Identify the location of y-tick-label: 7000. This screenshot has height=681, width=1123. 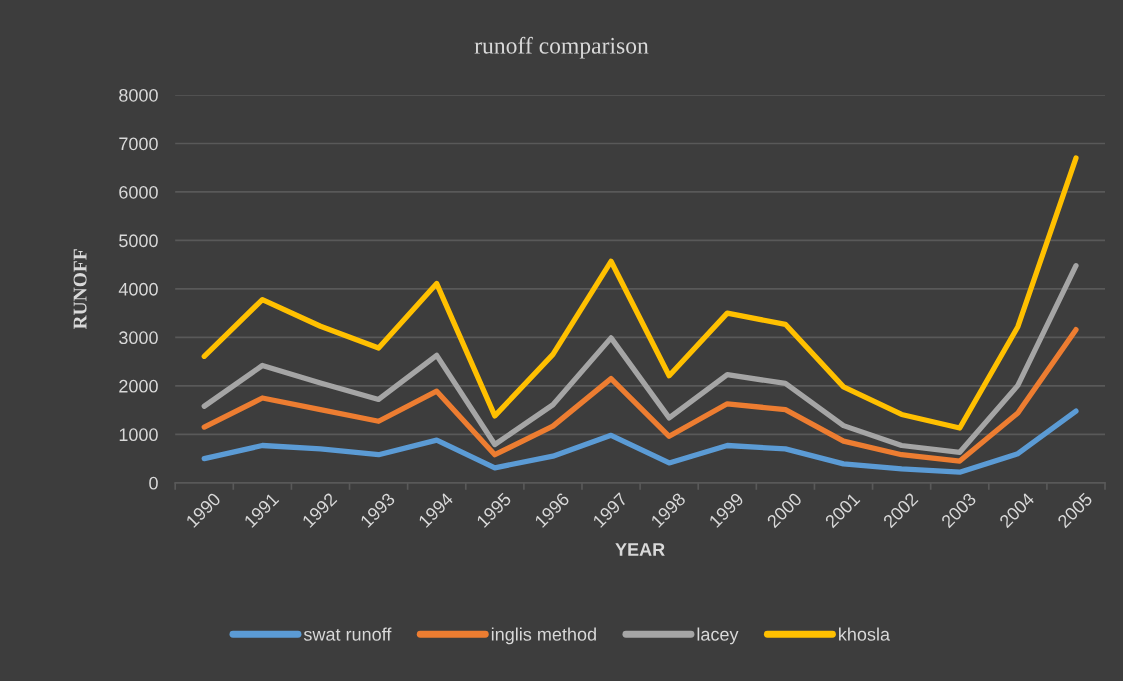
(138, 144).